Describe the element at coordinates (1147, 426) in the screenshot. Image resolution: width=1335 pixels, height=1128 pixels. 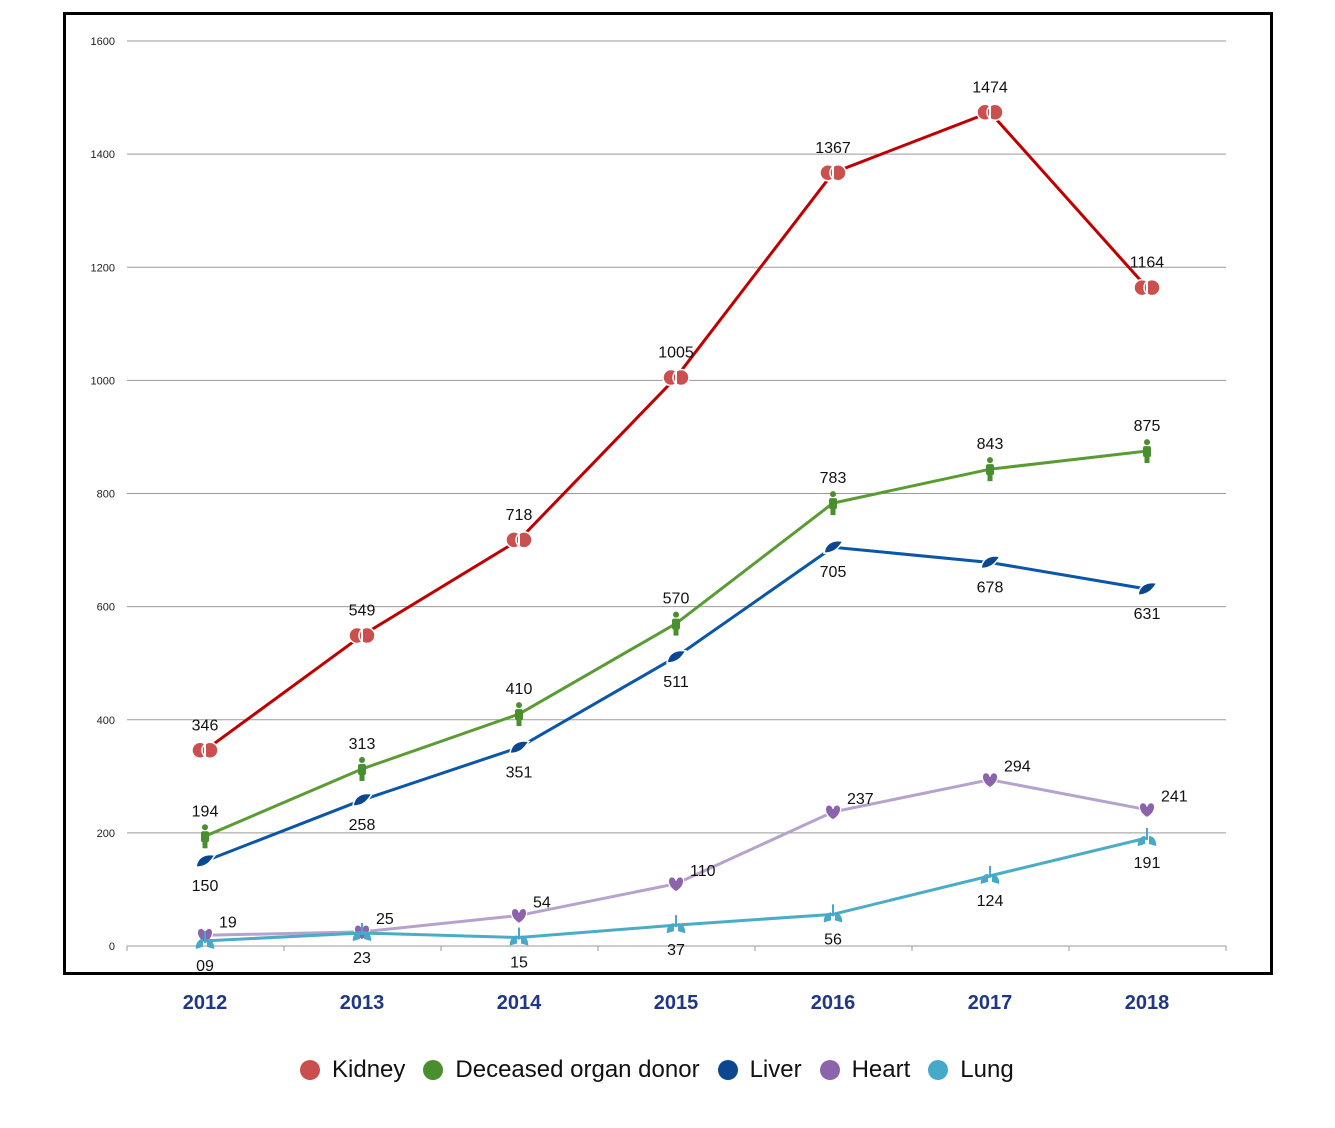
I see `data-label: 875` at that location.